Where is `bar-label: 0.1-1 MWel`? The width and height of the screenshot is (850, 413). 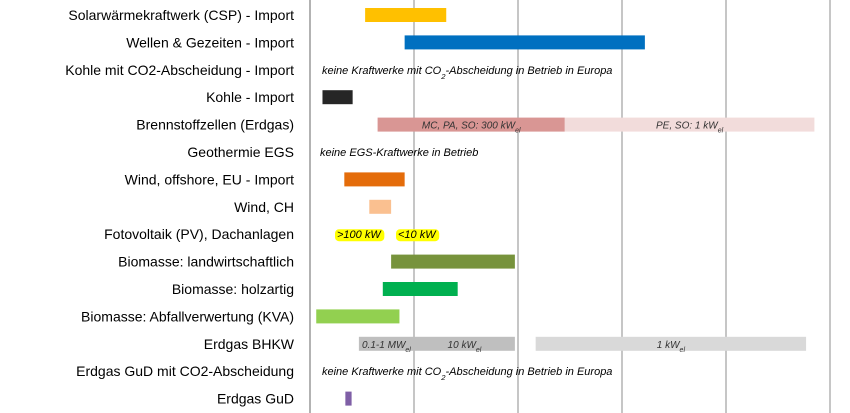
bar-label: 0.1-1 MWel is located at coordinates (386, 347).